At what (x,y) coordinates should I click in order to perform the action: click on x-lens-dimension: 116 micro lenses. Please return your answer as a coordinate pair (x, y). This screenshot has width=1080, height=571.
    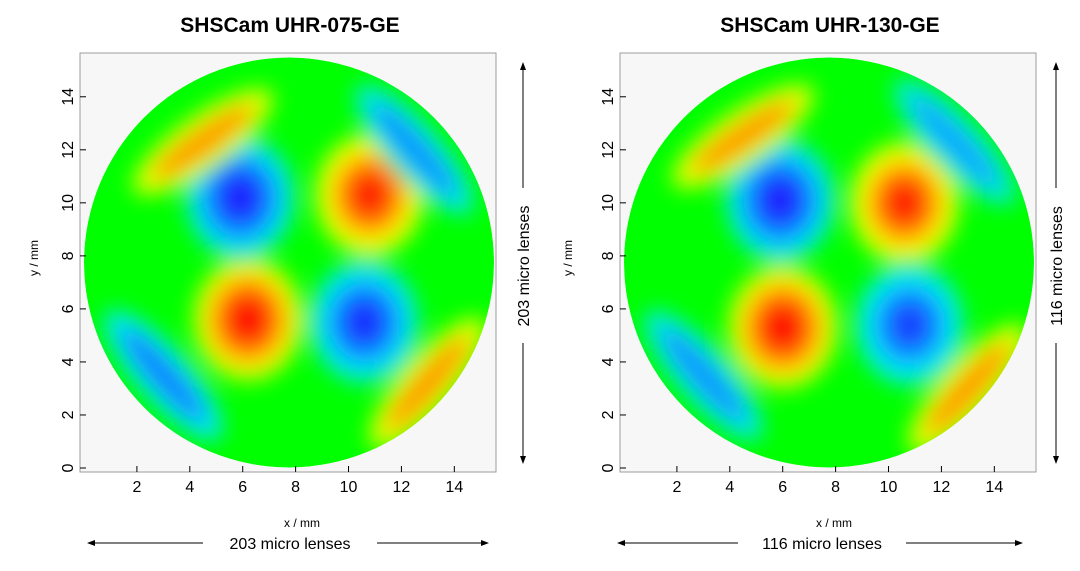
    Looking at the image, I should click on (820, 544).